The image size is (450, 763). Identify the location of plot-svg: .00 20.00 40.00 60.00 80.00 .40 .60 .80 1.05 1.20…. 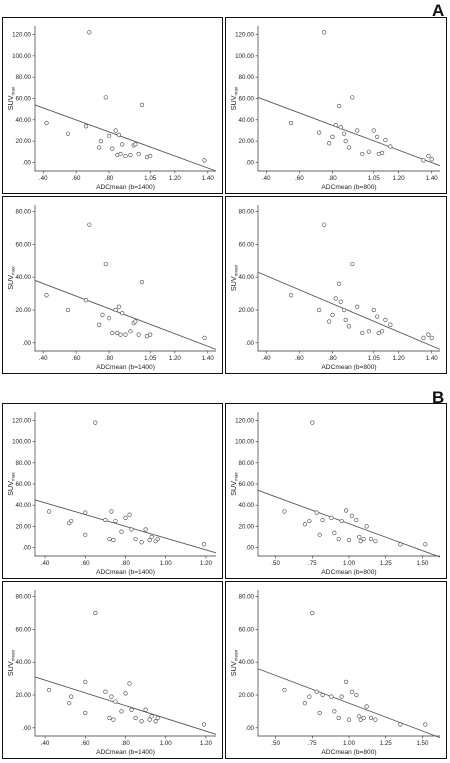
(335, 288).